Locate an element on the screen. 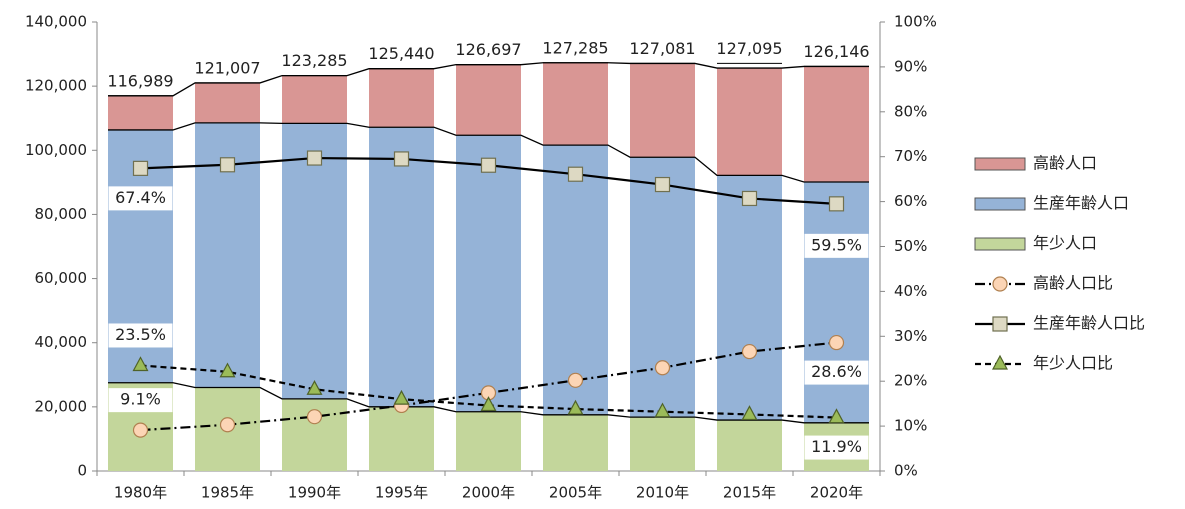 The height and width of the screenshot is (509, 1185). x-tick-label: 2010年 is located at coordinates (662, 493).